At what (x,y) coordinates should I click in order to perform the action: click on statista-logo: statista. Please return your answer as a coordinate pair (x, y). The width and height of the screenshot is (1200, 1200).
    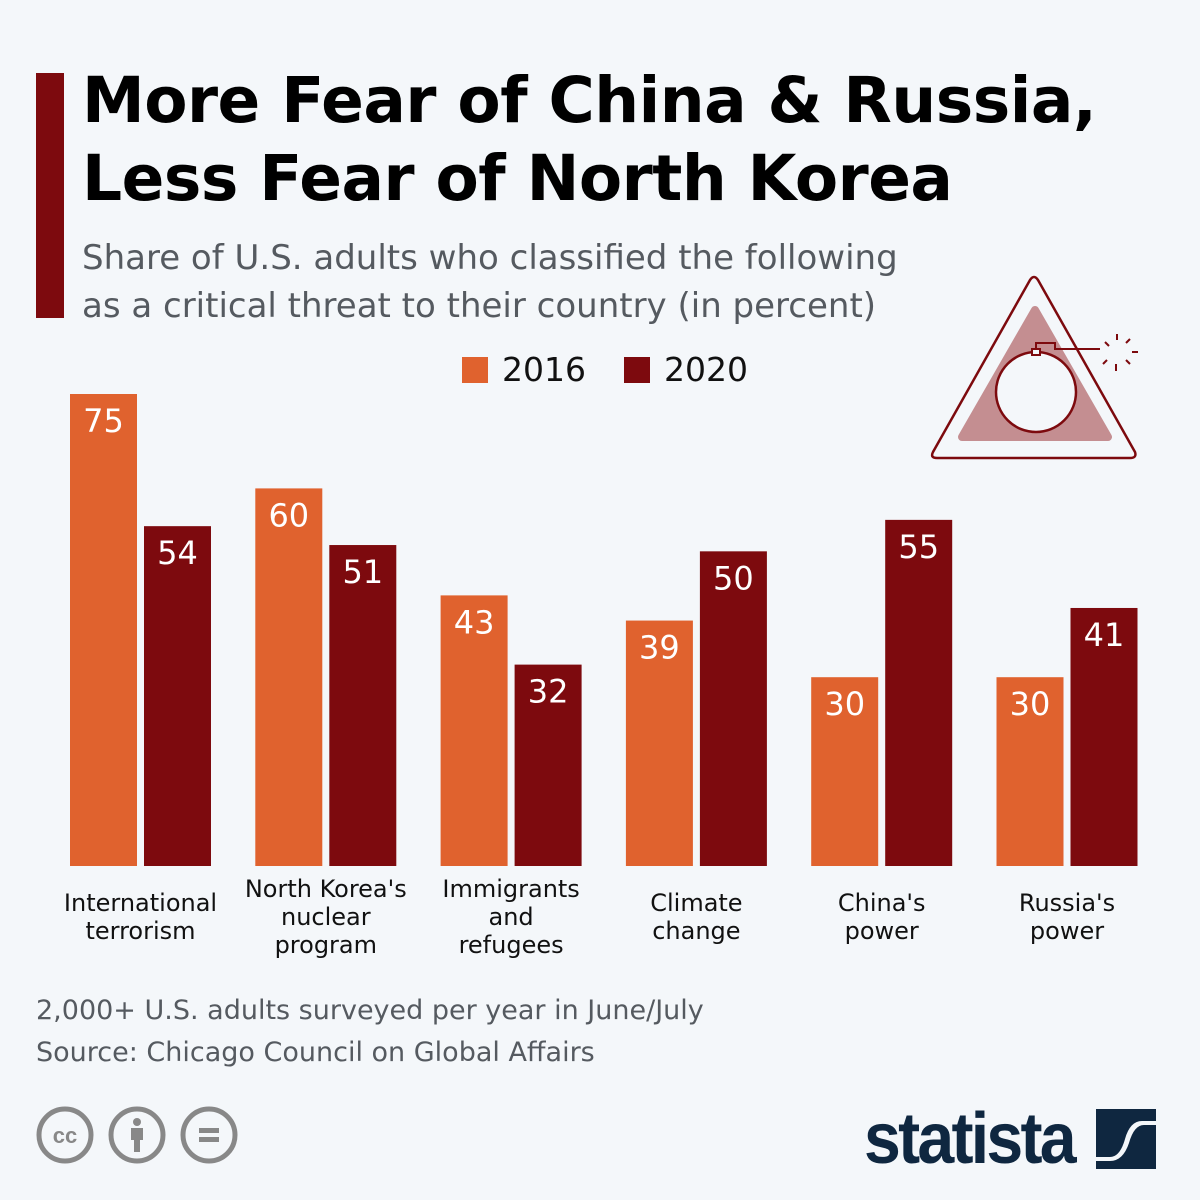
    Looking at the image, I should click on (1010, 1139).